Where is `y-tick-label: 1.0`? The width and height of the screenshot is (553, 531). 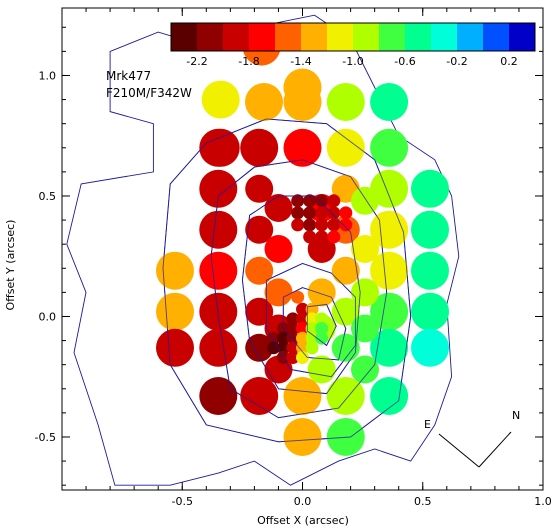 y-tick-label: 1.0 is located at coordinates (48, 75).